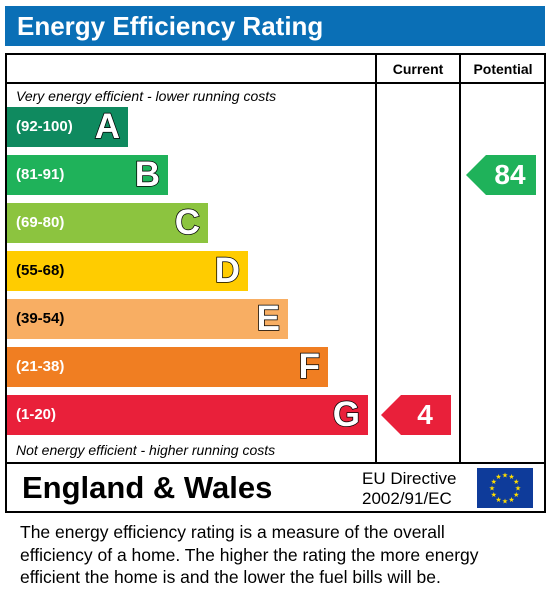  I want to click on potential-rating-arrow-value: 84, so click(510, 174).